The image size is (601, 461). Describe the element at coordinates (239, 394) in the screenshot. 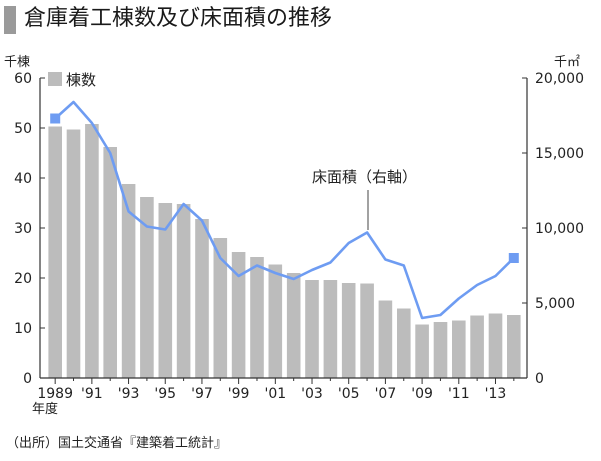

I see `x-tick-label: '99` at that location.